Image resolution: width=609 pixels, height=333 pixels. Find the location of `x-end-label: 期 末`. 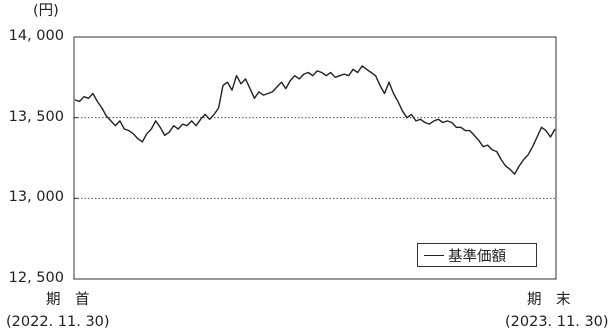

x-end-label: 期 末 is located at coordinates (549, 300).